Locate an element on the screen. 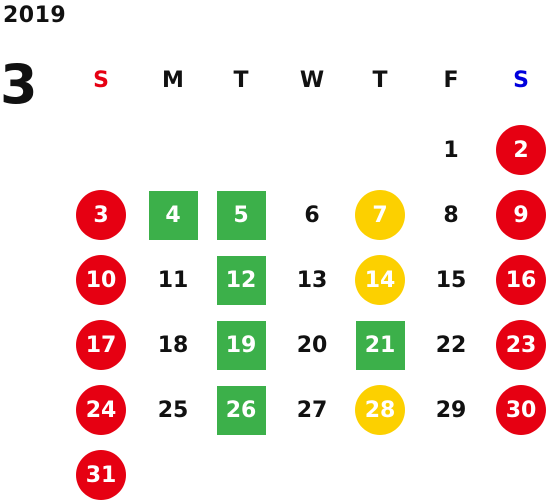 The width and height of the screenshot is (548, 503). day-cell: 2 is located at coordinates (521, 150).